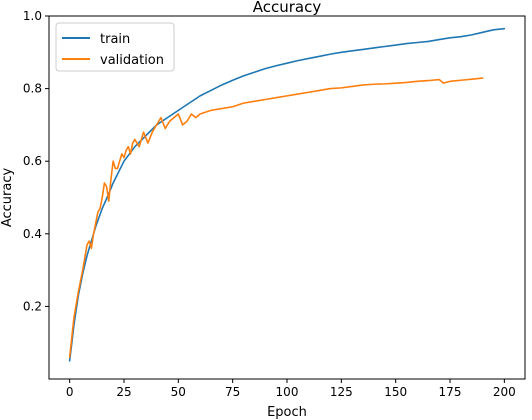 The height and width of the screenshot is (420, 532). What do you see at coordinates (504, 392) in the screenshot?
I see `x-tick-label: 200` at bounding box center [504, 392].